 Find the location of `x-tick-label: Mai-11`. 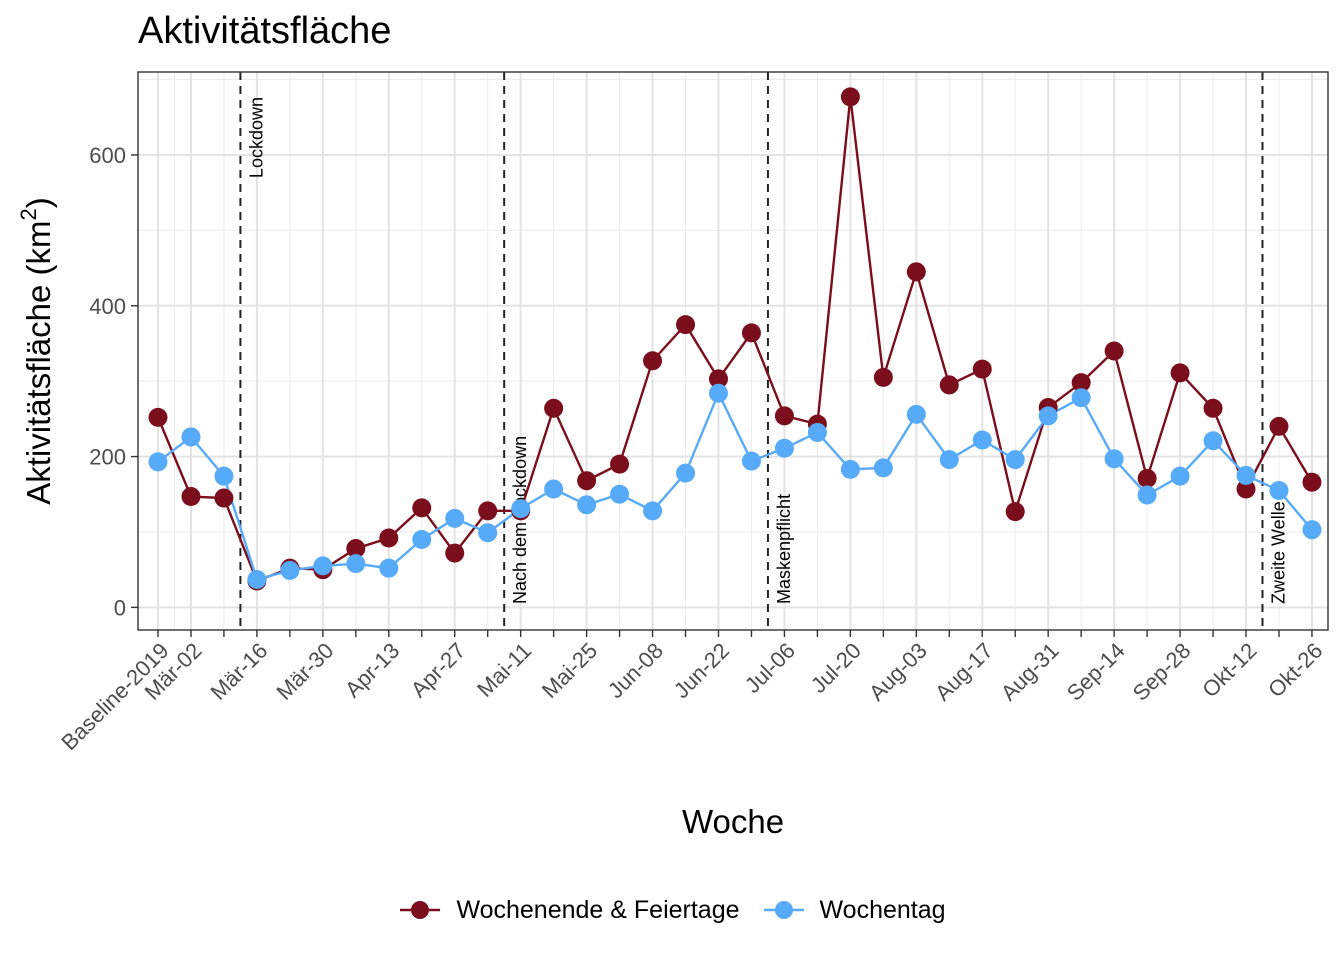

x-tick-label: Mai-11 is located at coordinates (504, 670).